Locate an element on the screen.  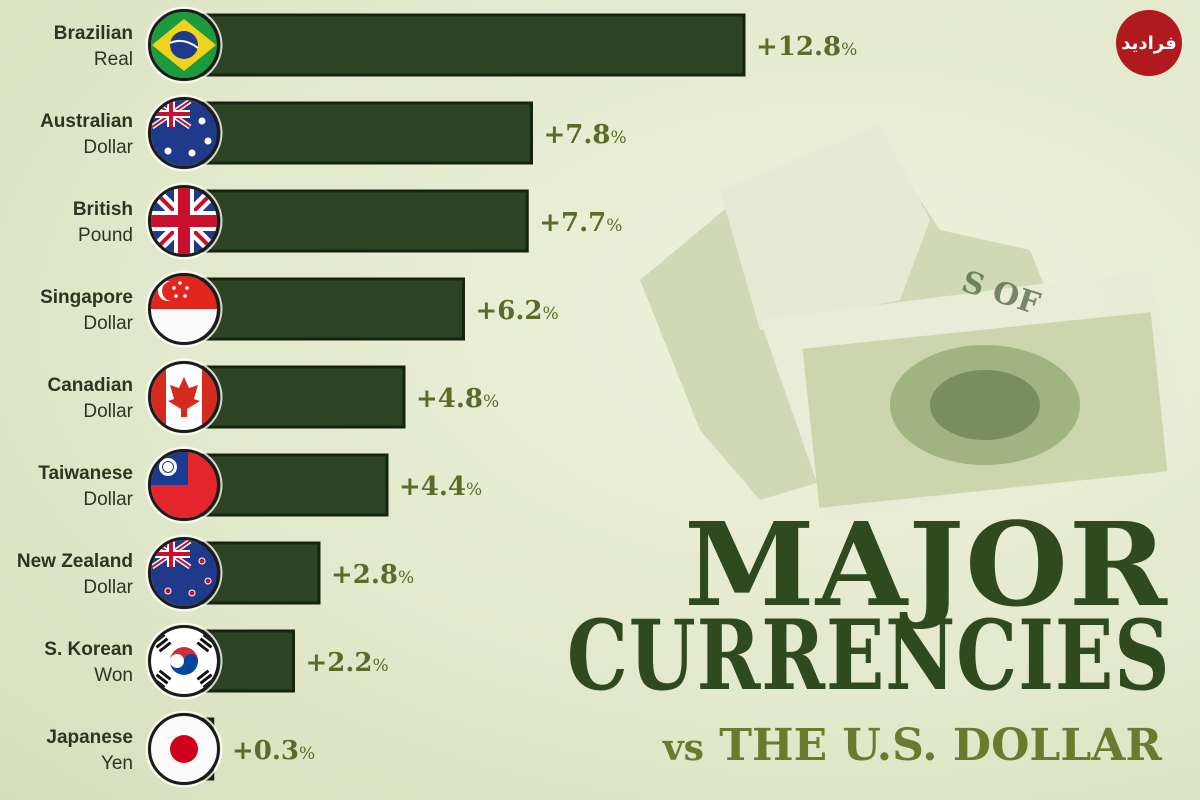
value-label: +6.2% is located at coordinates (517, 311).